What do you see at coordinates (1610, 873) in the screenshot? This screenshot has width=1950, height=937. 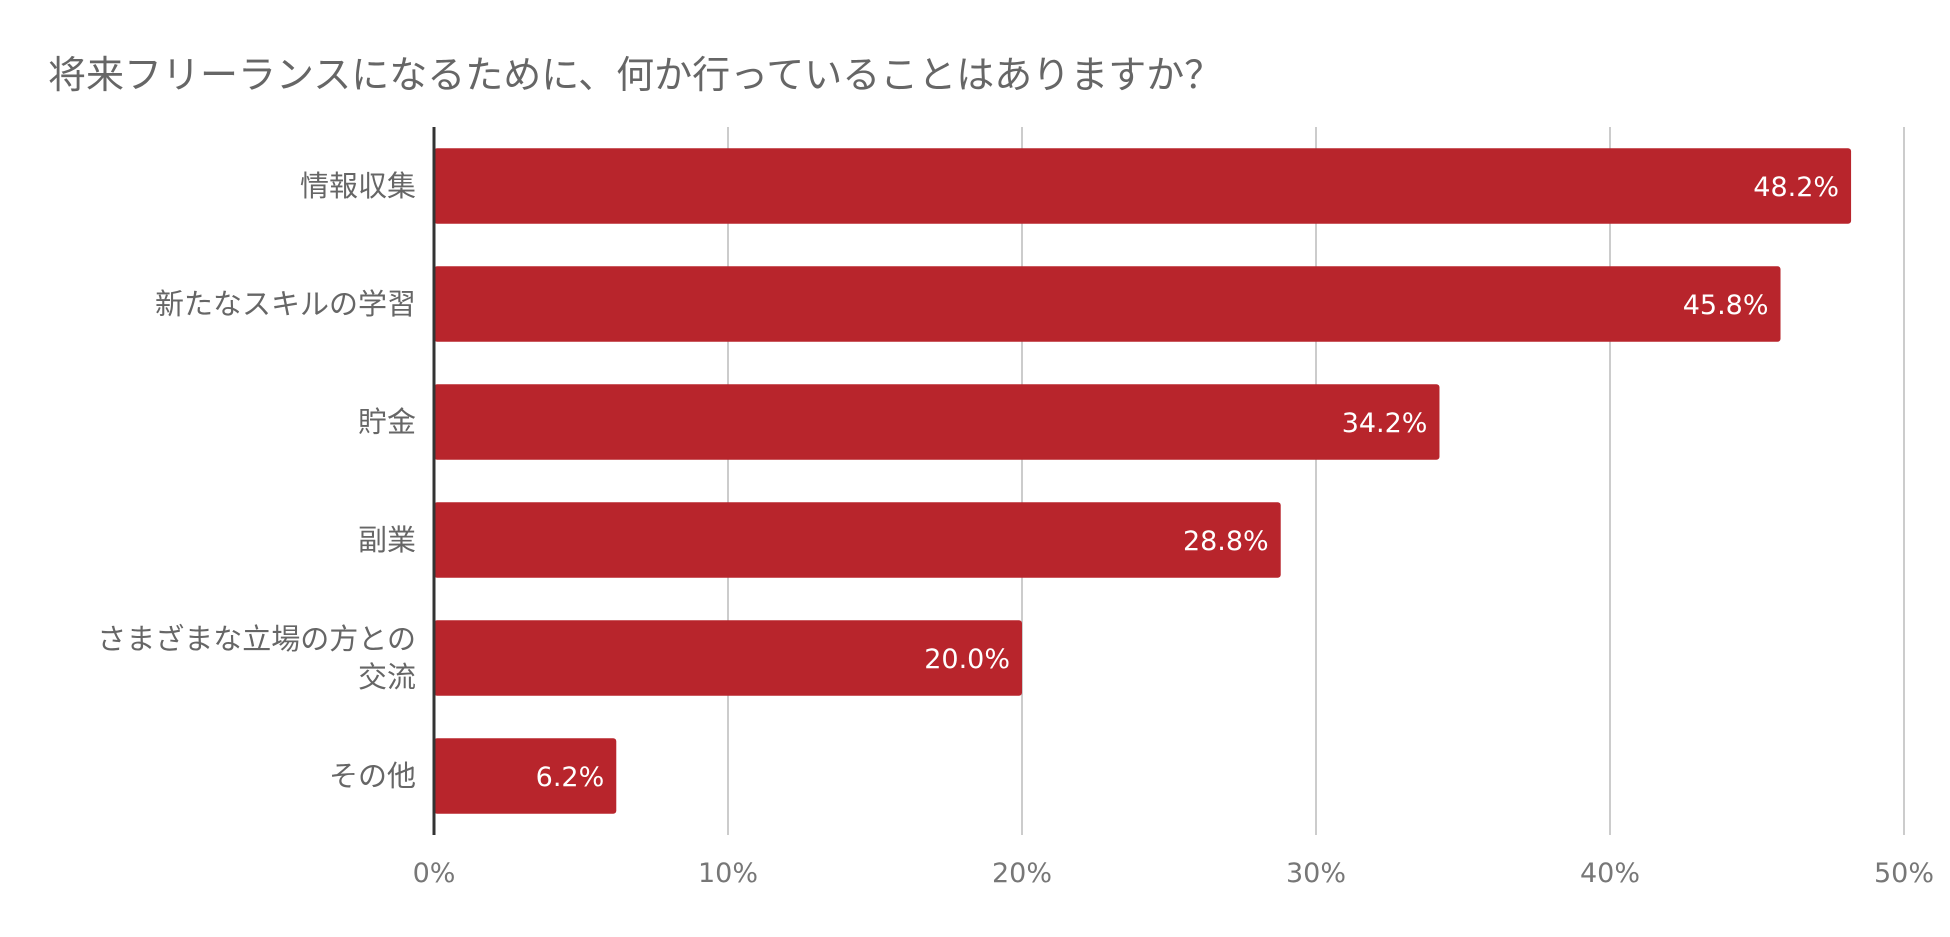 I see `x-tick-label: 40%` at bounding box center [1610, 873].